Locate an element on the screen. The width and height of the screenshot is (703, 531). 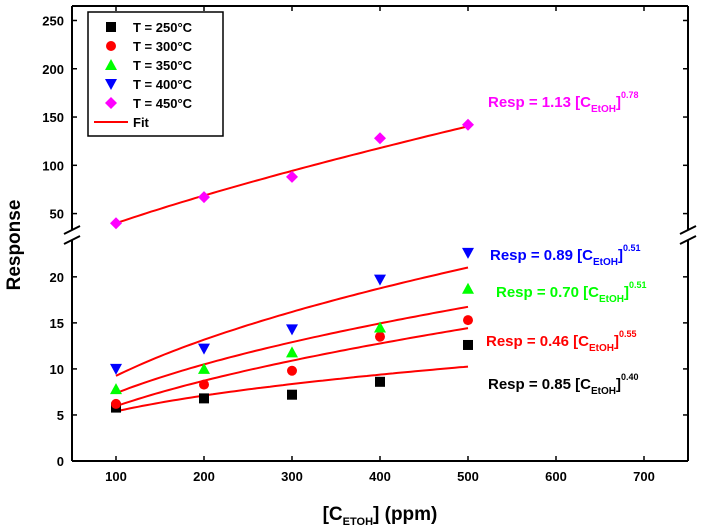
legend-label: T = 300°C is located at coordinates (163, 46).